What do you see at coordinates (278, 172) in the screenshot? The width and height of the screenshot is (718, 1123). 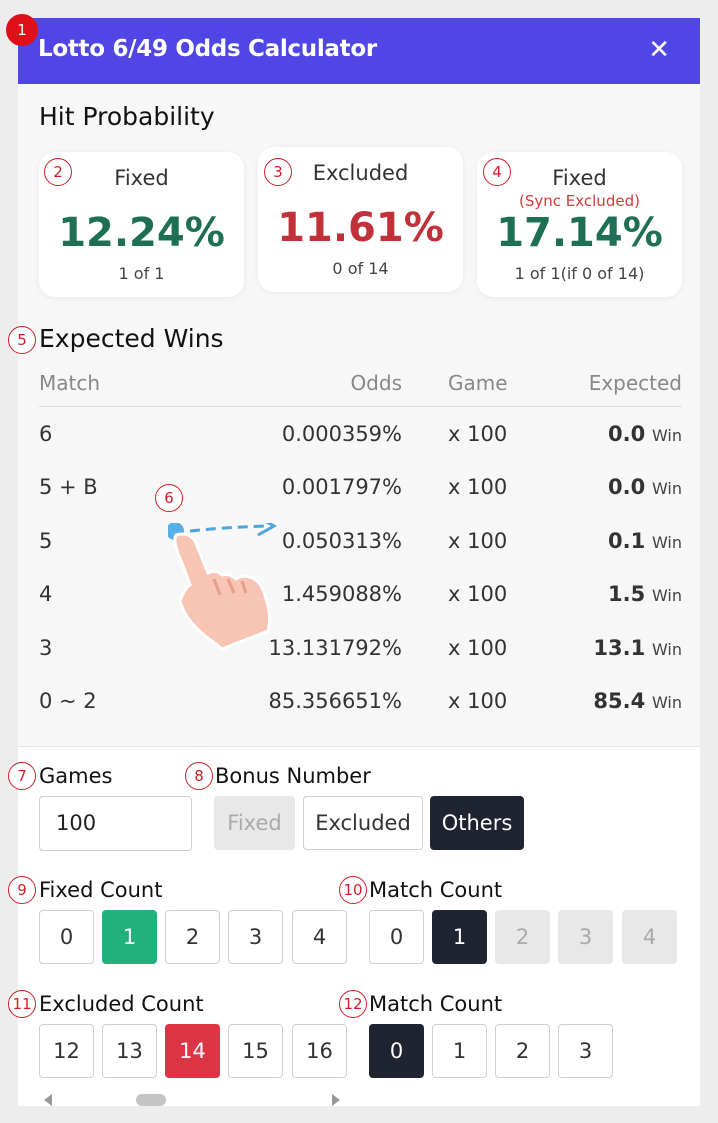 I see `annotation-badge-3: 3` at bounding box center [278, 172].